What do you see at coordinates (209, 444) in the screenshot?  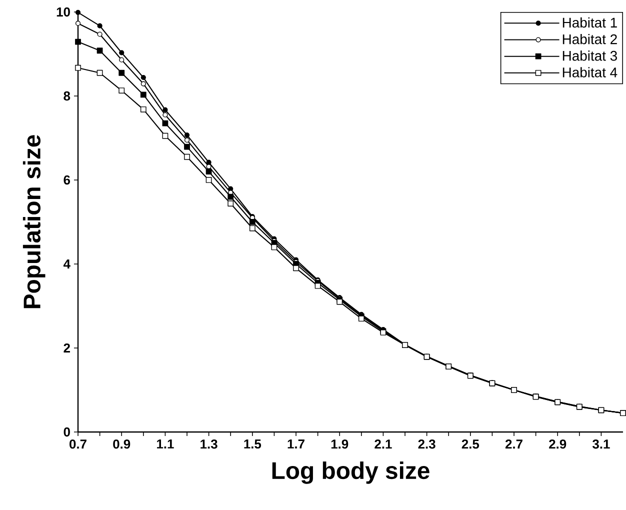 I see `x-tick-label: 1.3` at bounding box center [209, 444].